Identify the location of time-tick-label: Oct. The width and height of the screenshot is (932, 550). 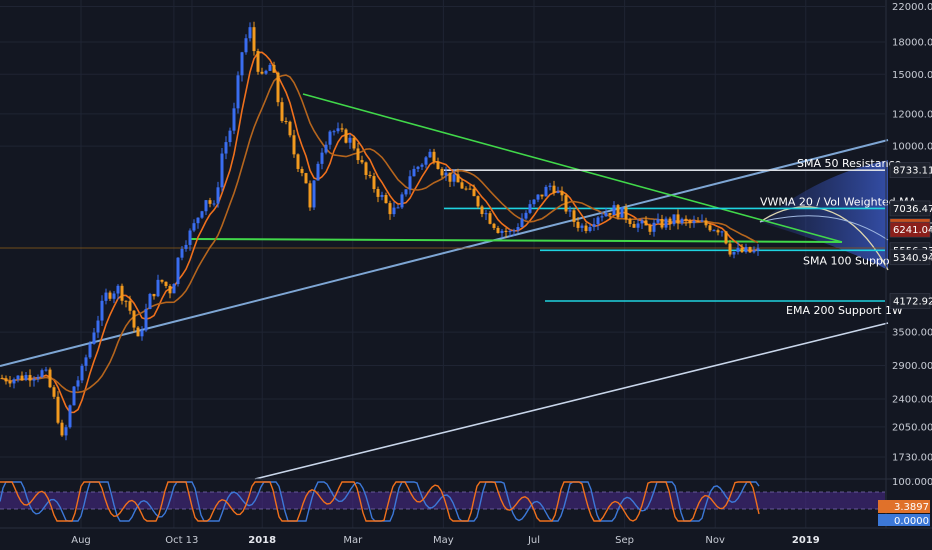
(173, 540).